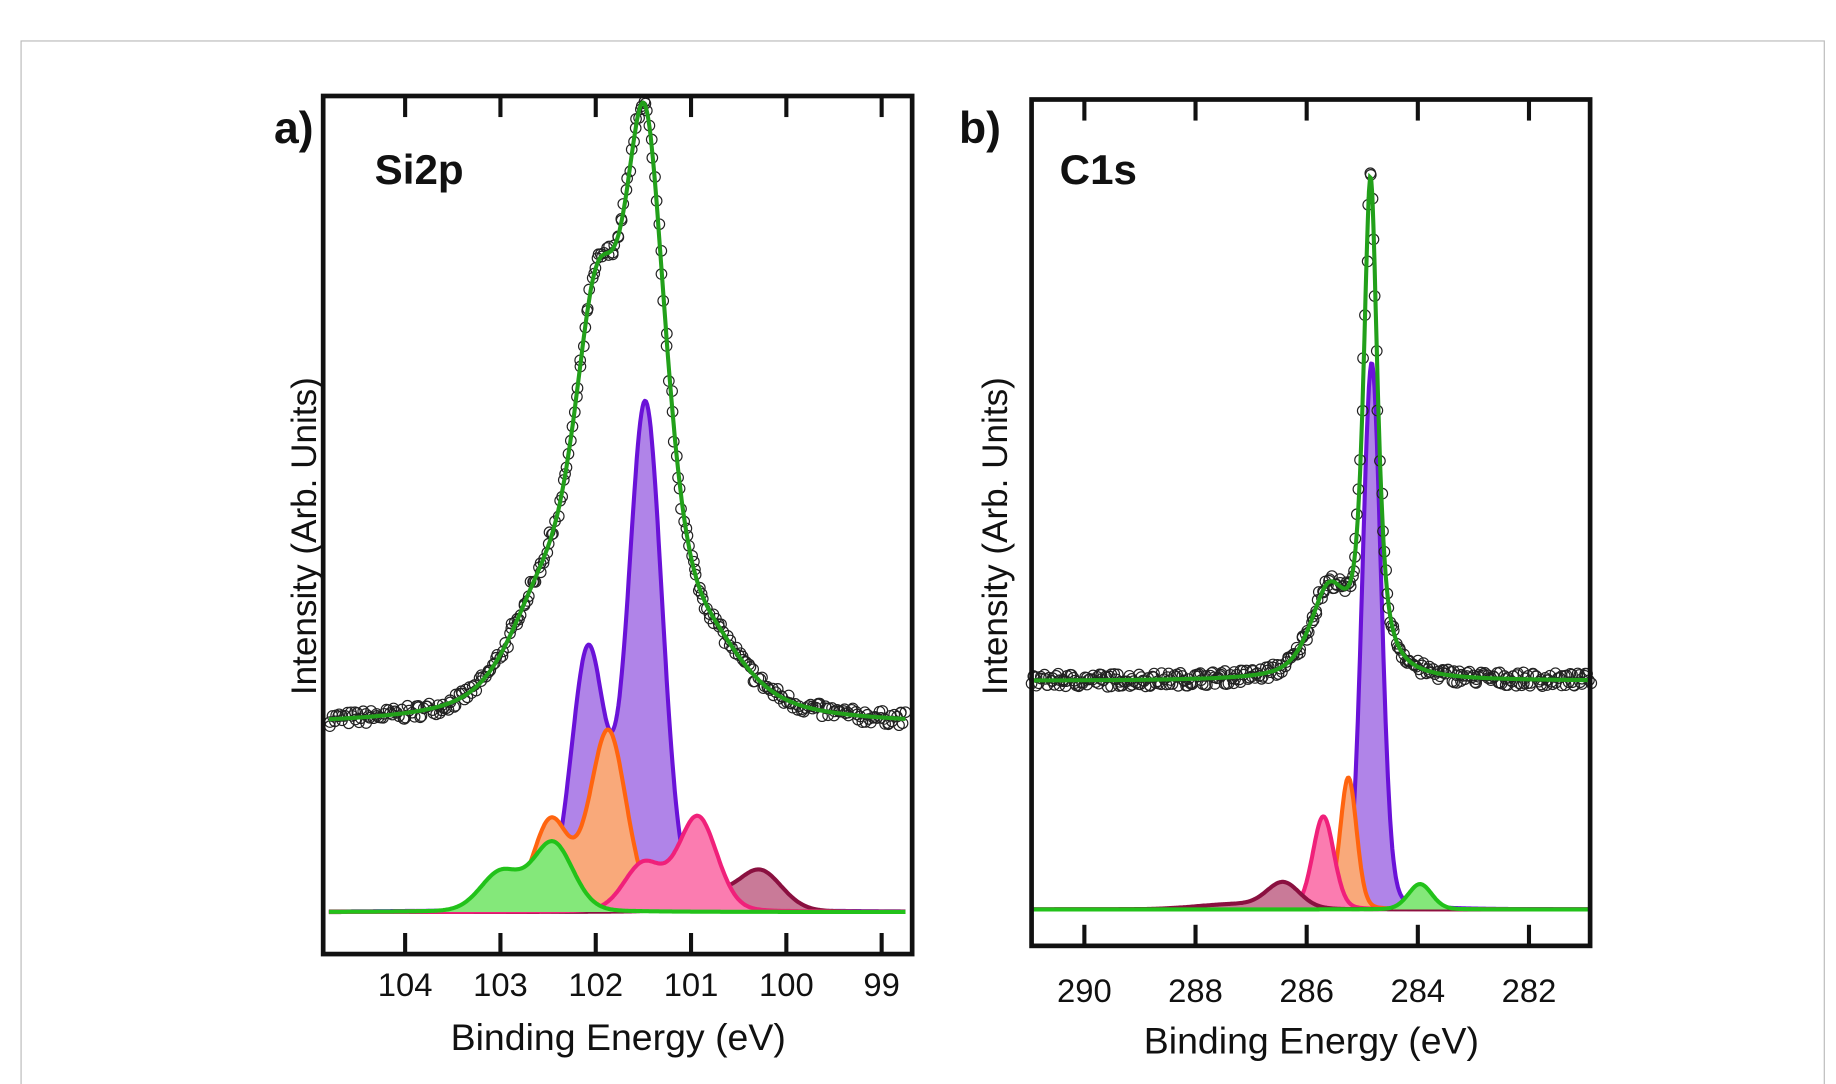  I want to click on x-tick-label: 101, so click(691, 984).